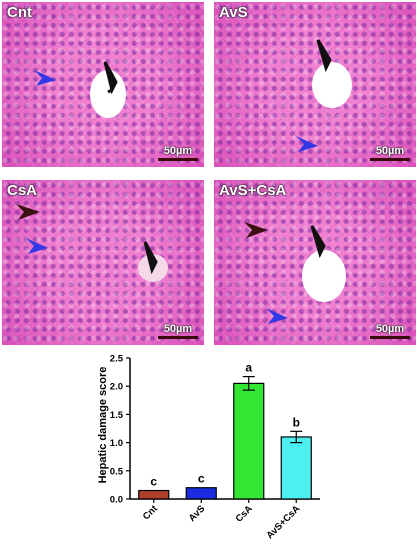  What do you see at coordinates (22, 190) in the screenshot?
I see `panel-label: CsA` at bounding box center [22, 190].